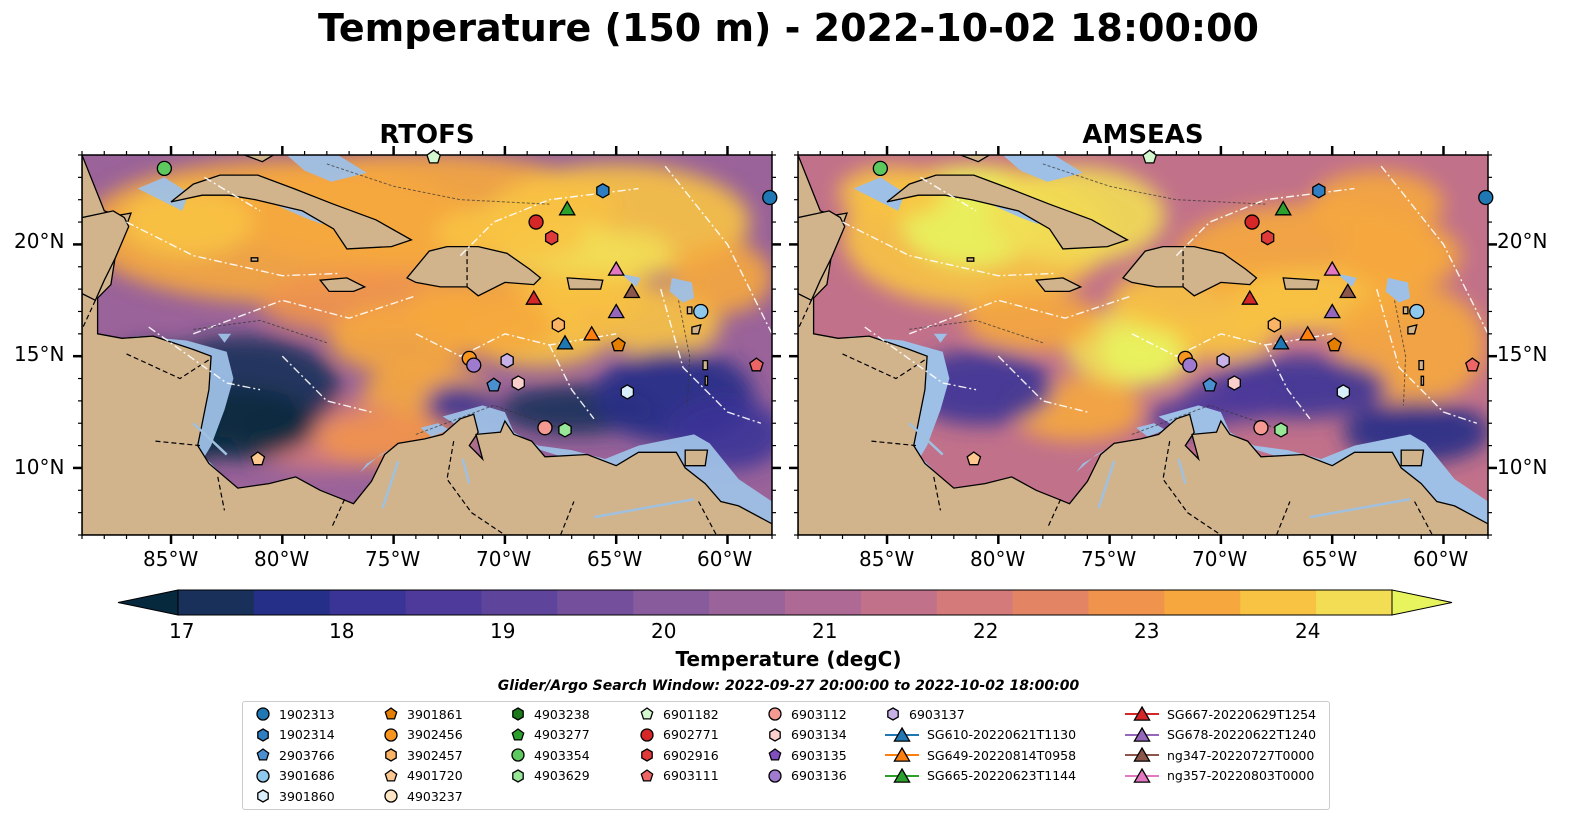 Image resolution: width=1577 pixels, height=826 pixels. Describe the element at coordinates (307, 796) in the screenshot. I see `legend-label: 3901860` at that location.